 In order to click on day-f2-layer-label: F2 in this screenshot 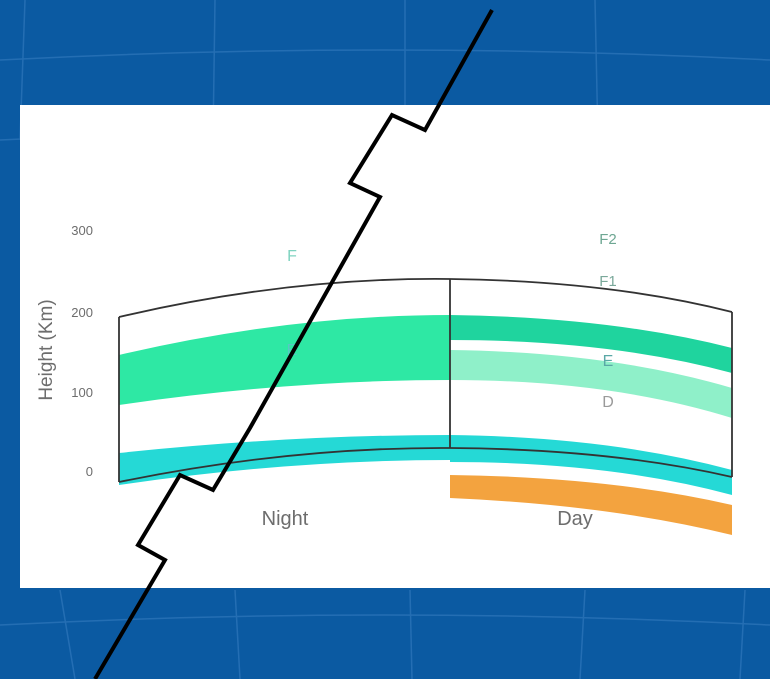, I will do `click(608, 239)`.